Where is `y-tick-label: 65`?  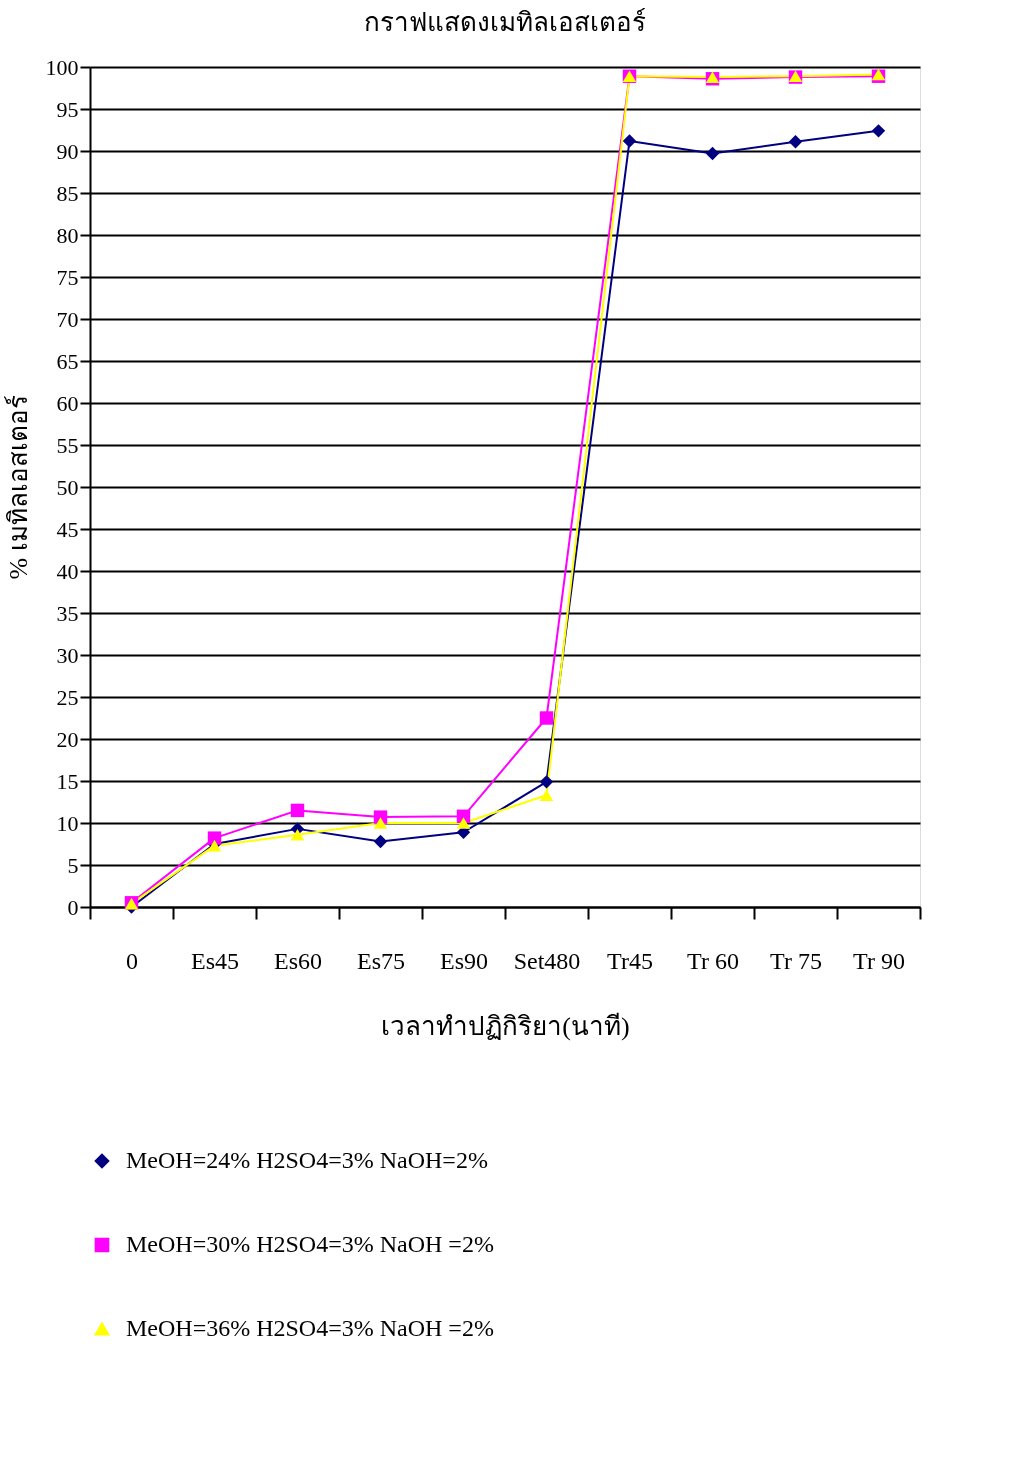
y-tick-label: 65 is located at coordinates (67, 361).